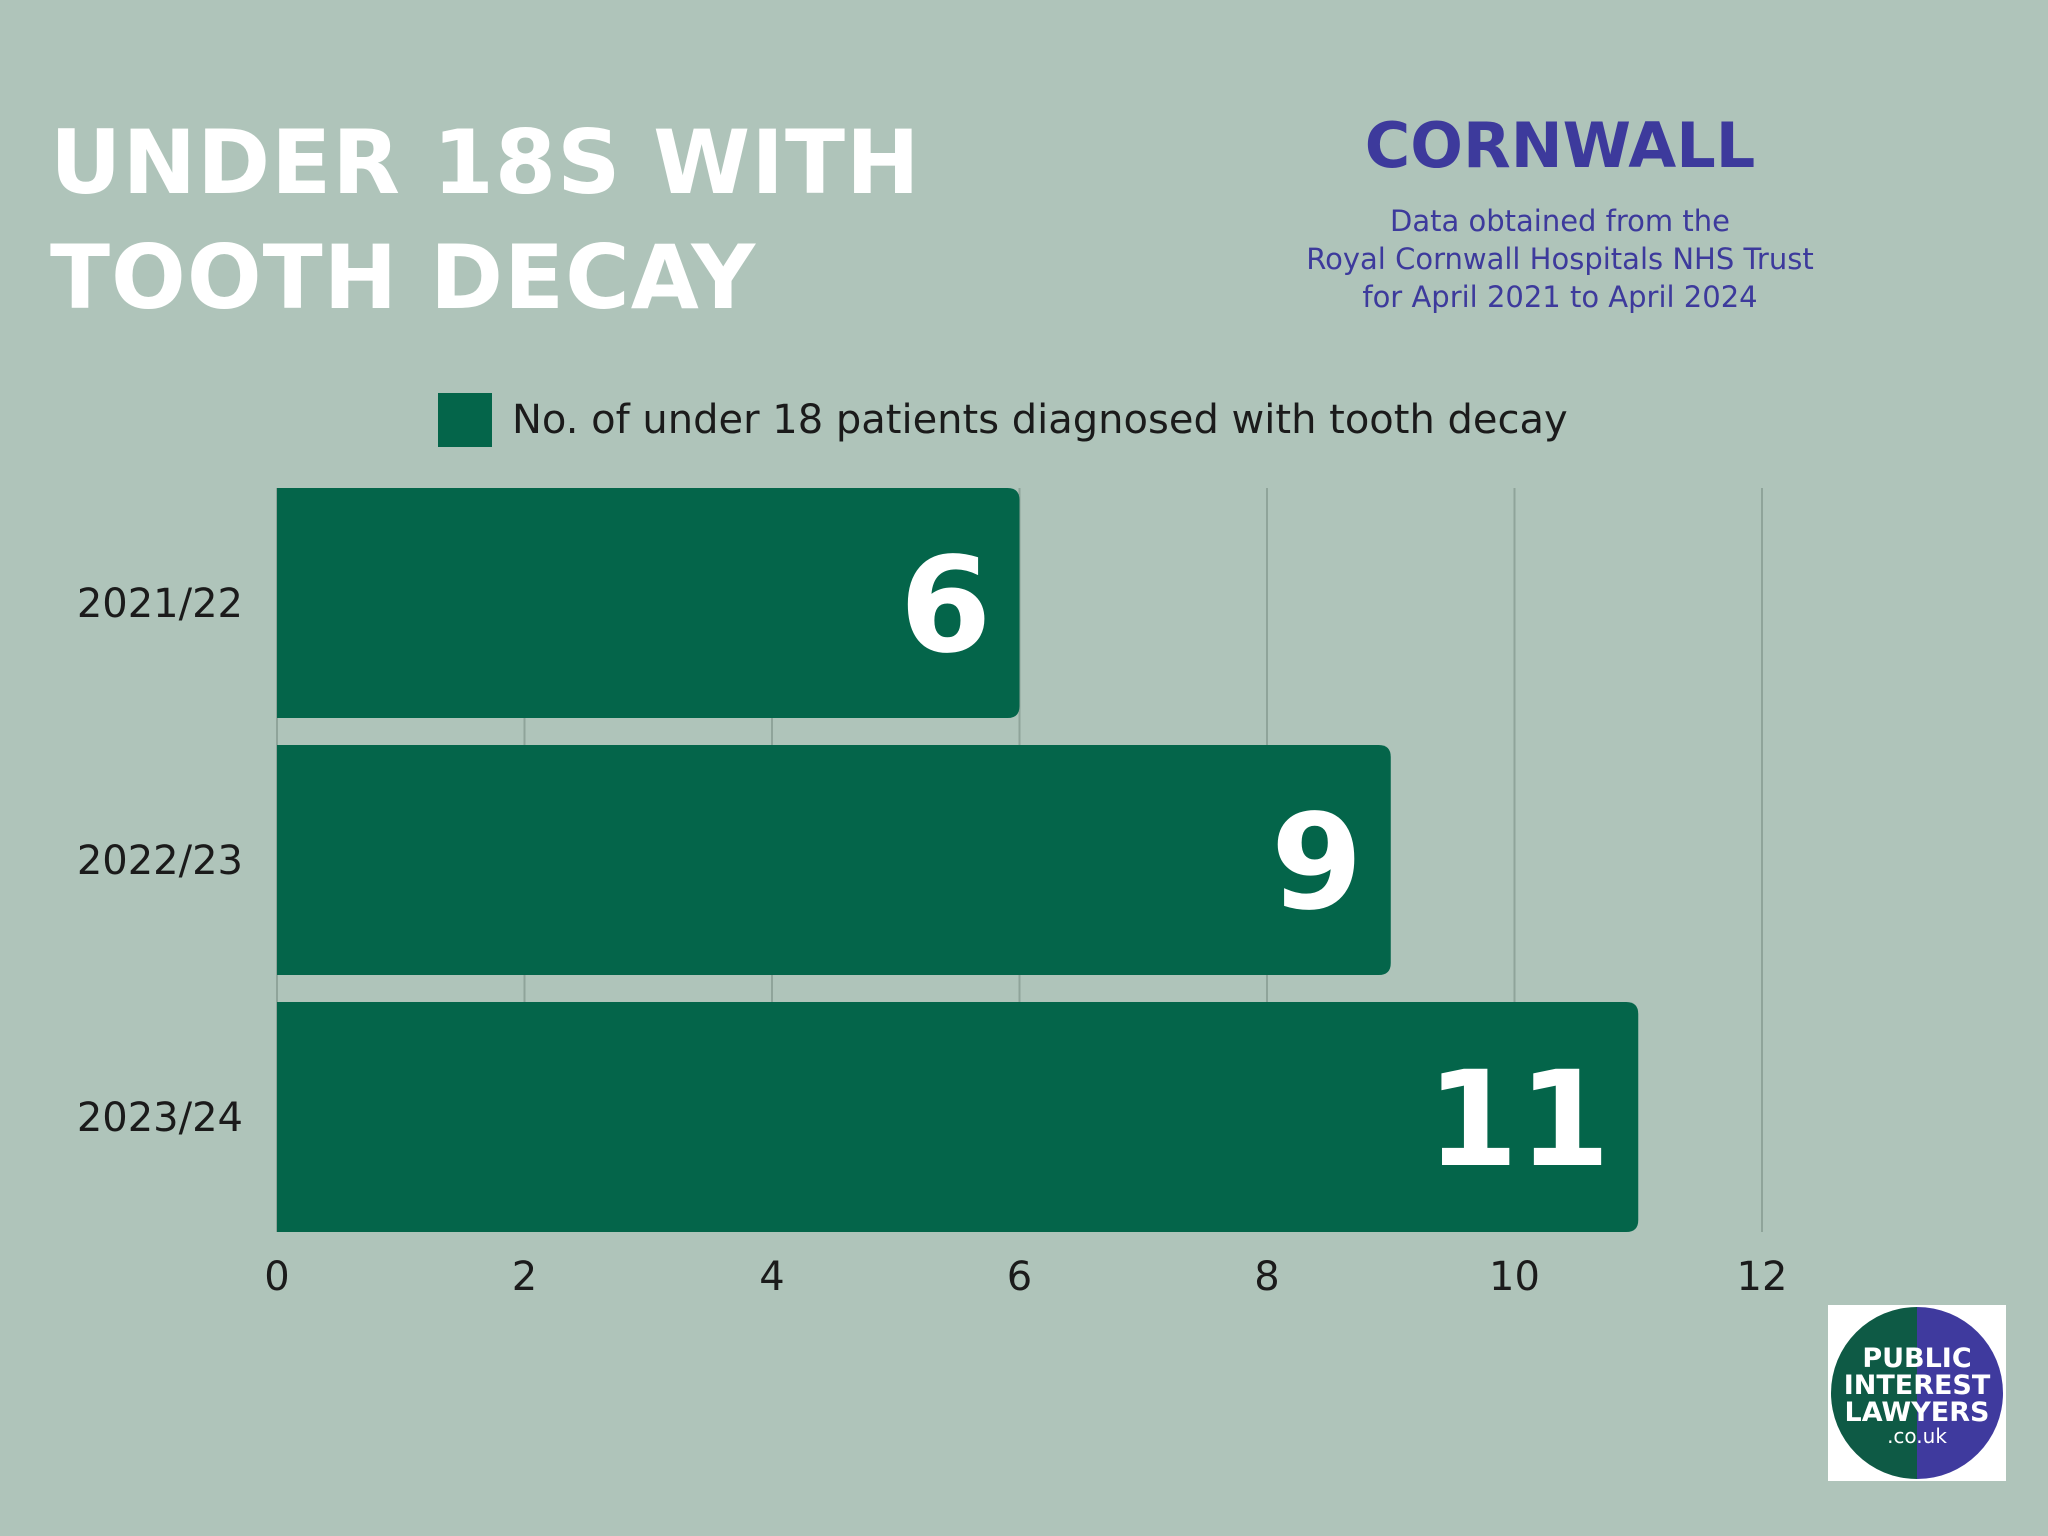 The width and height of the screenshot is (2048, 1536). Describe the element at coordinates (958, 1117) in the screenshot. I see `bar-2023/24` at that location.